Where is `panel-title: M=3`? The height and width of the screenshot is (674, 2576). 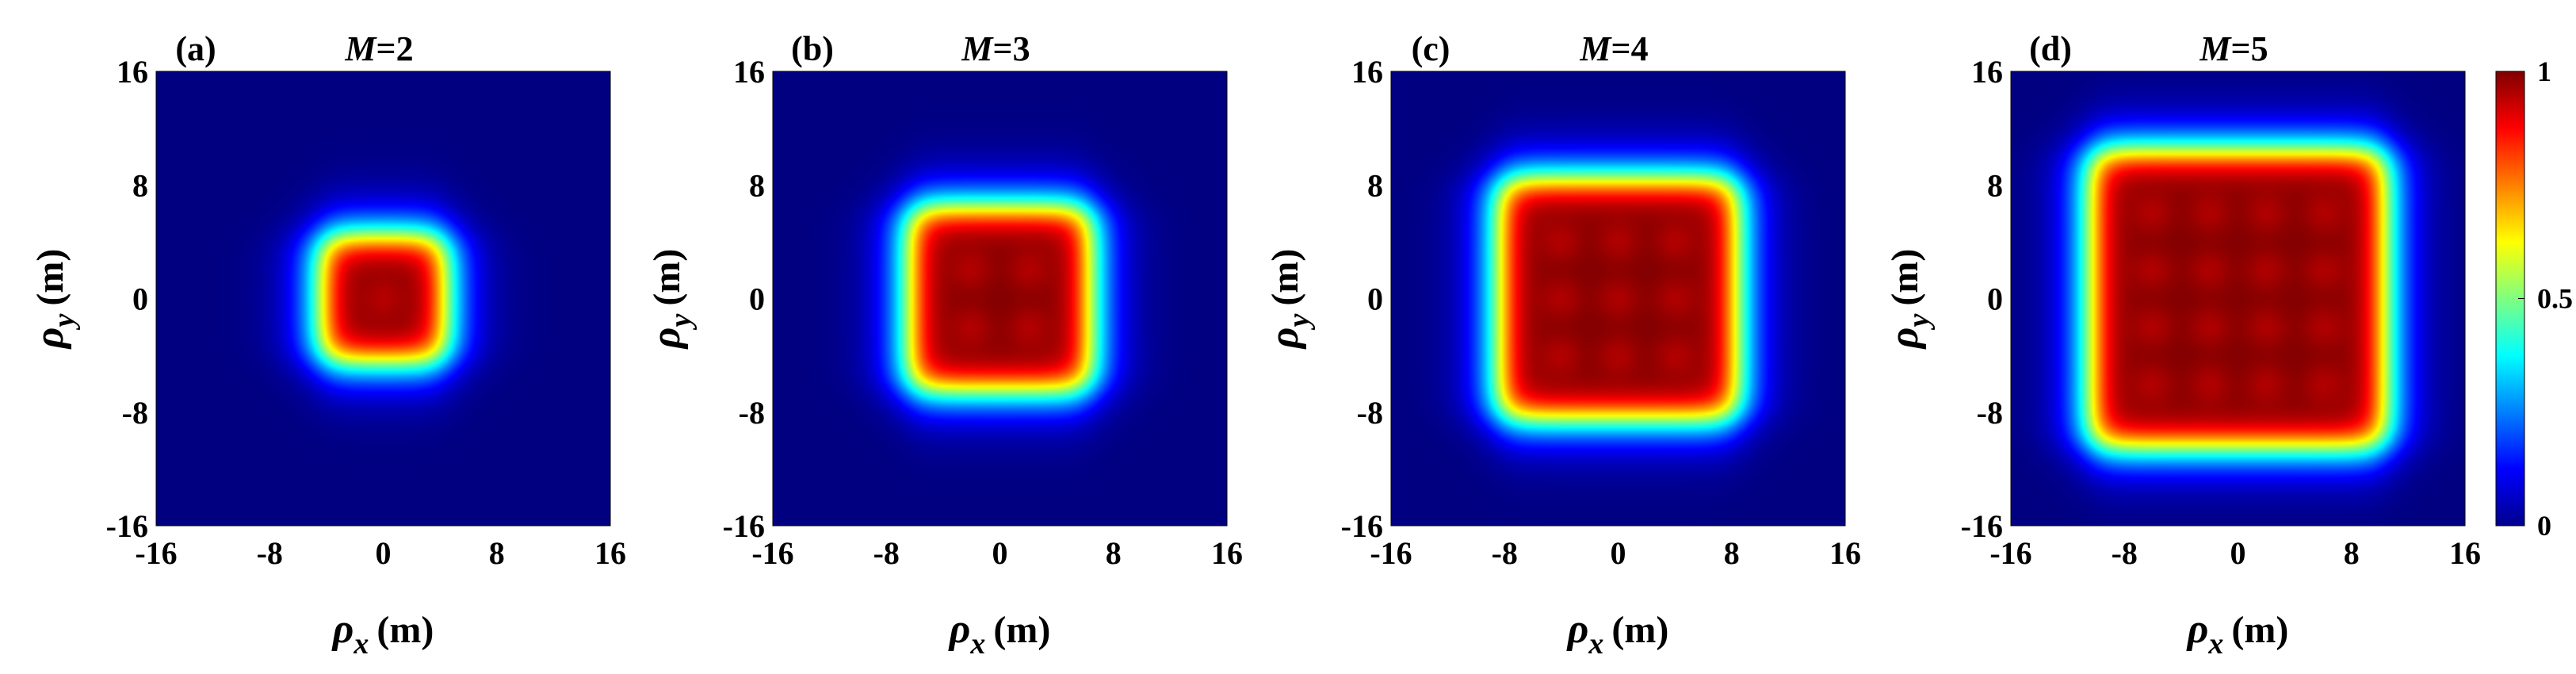
panel-title: M=3 is located at coordinates (995, 48).